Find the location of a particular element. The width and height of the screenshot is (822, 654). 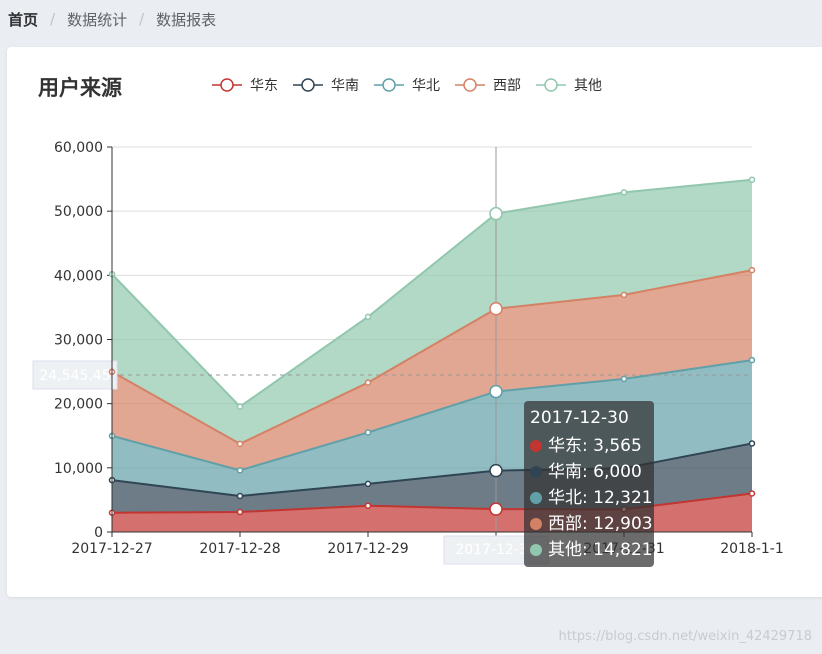

x-tick-label: 2017-12-29 is located at coordinates (367, 549).